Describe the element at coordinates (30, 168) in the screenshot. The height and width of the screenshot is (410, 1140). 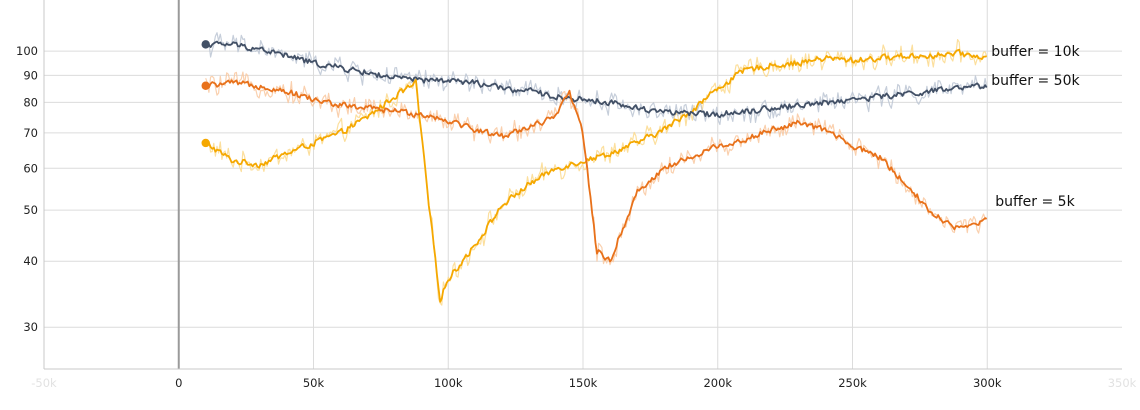
I see `y-tick-label: 60` at that location.